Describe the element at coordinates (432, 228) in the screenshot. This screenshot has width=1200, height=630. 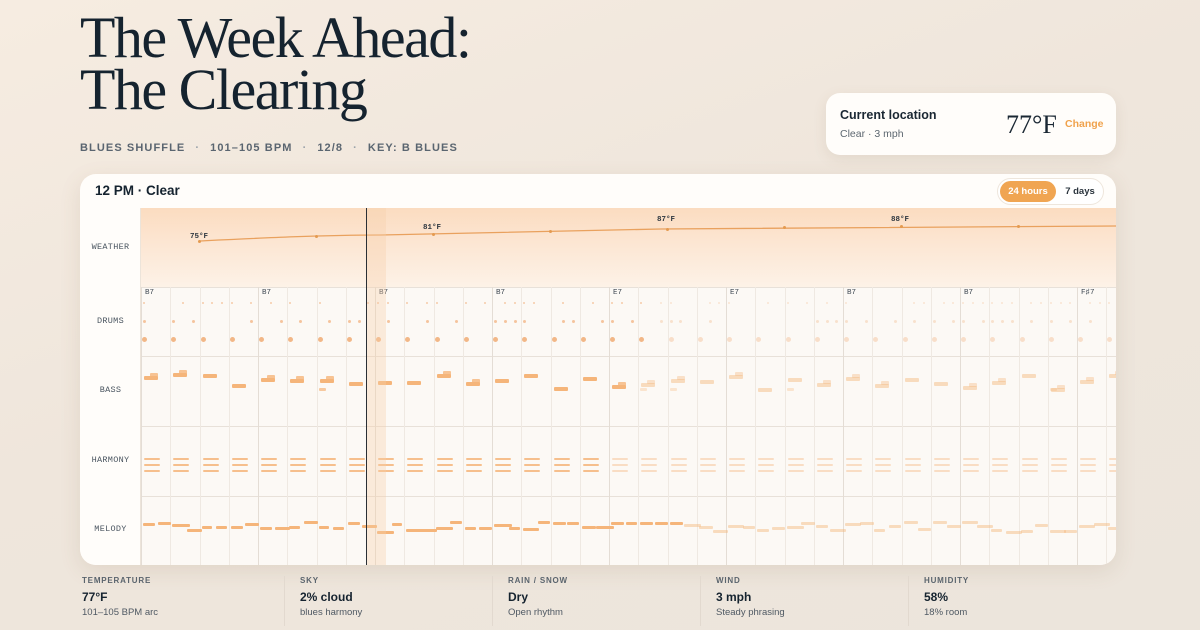
I see `temperature-label: 81°F` at that location.